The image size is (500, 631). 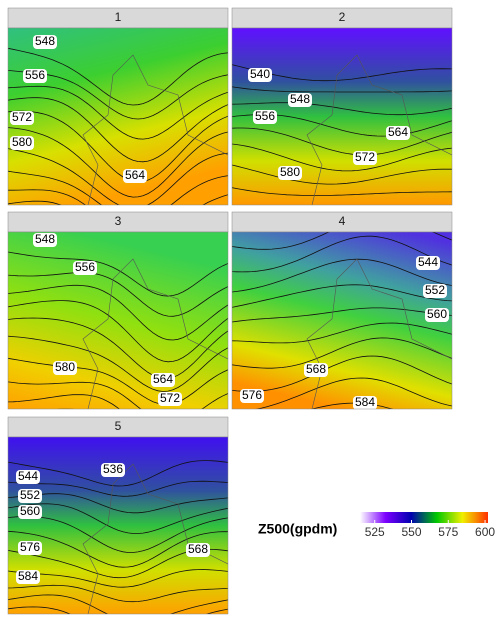 I want to click on contour-label: 584, so click(x=365, y=402).